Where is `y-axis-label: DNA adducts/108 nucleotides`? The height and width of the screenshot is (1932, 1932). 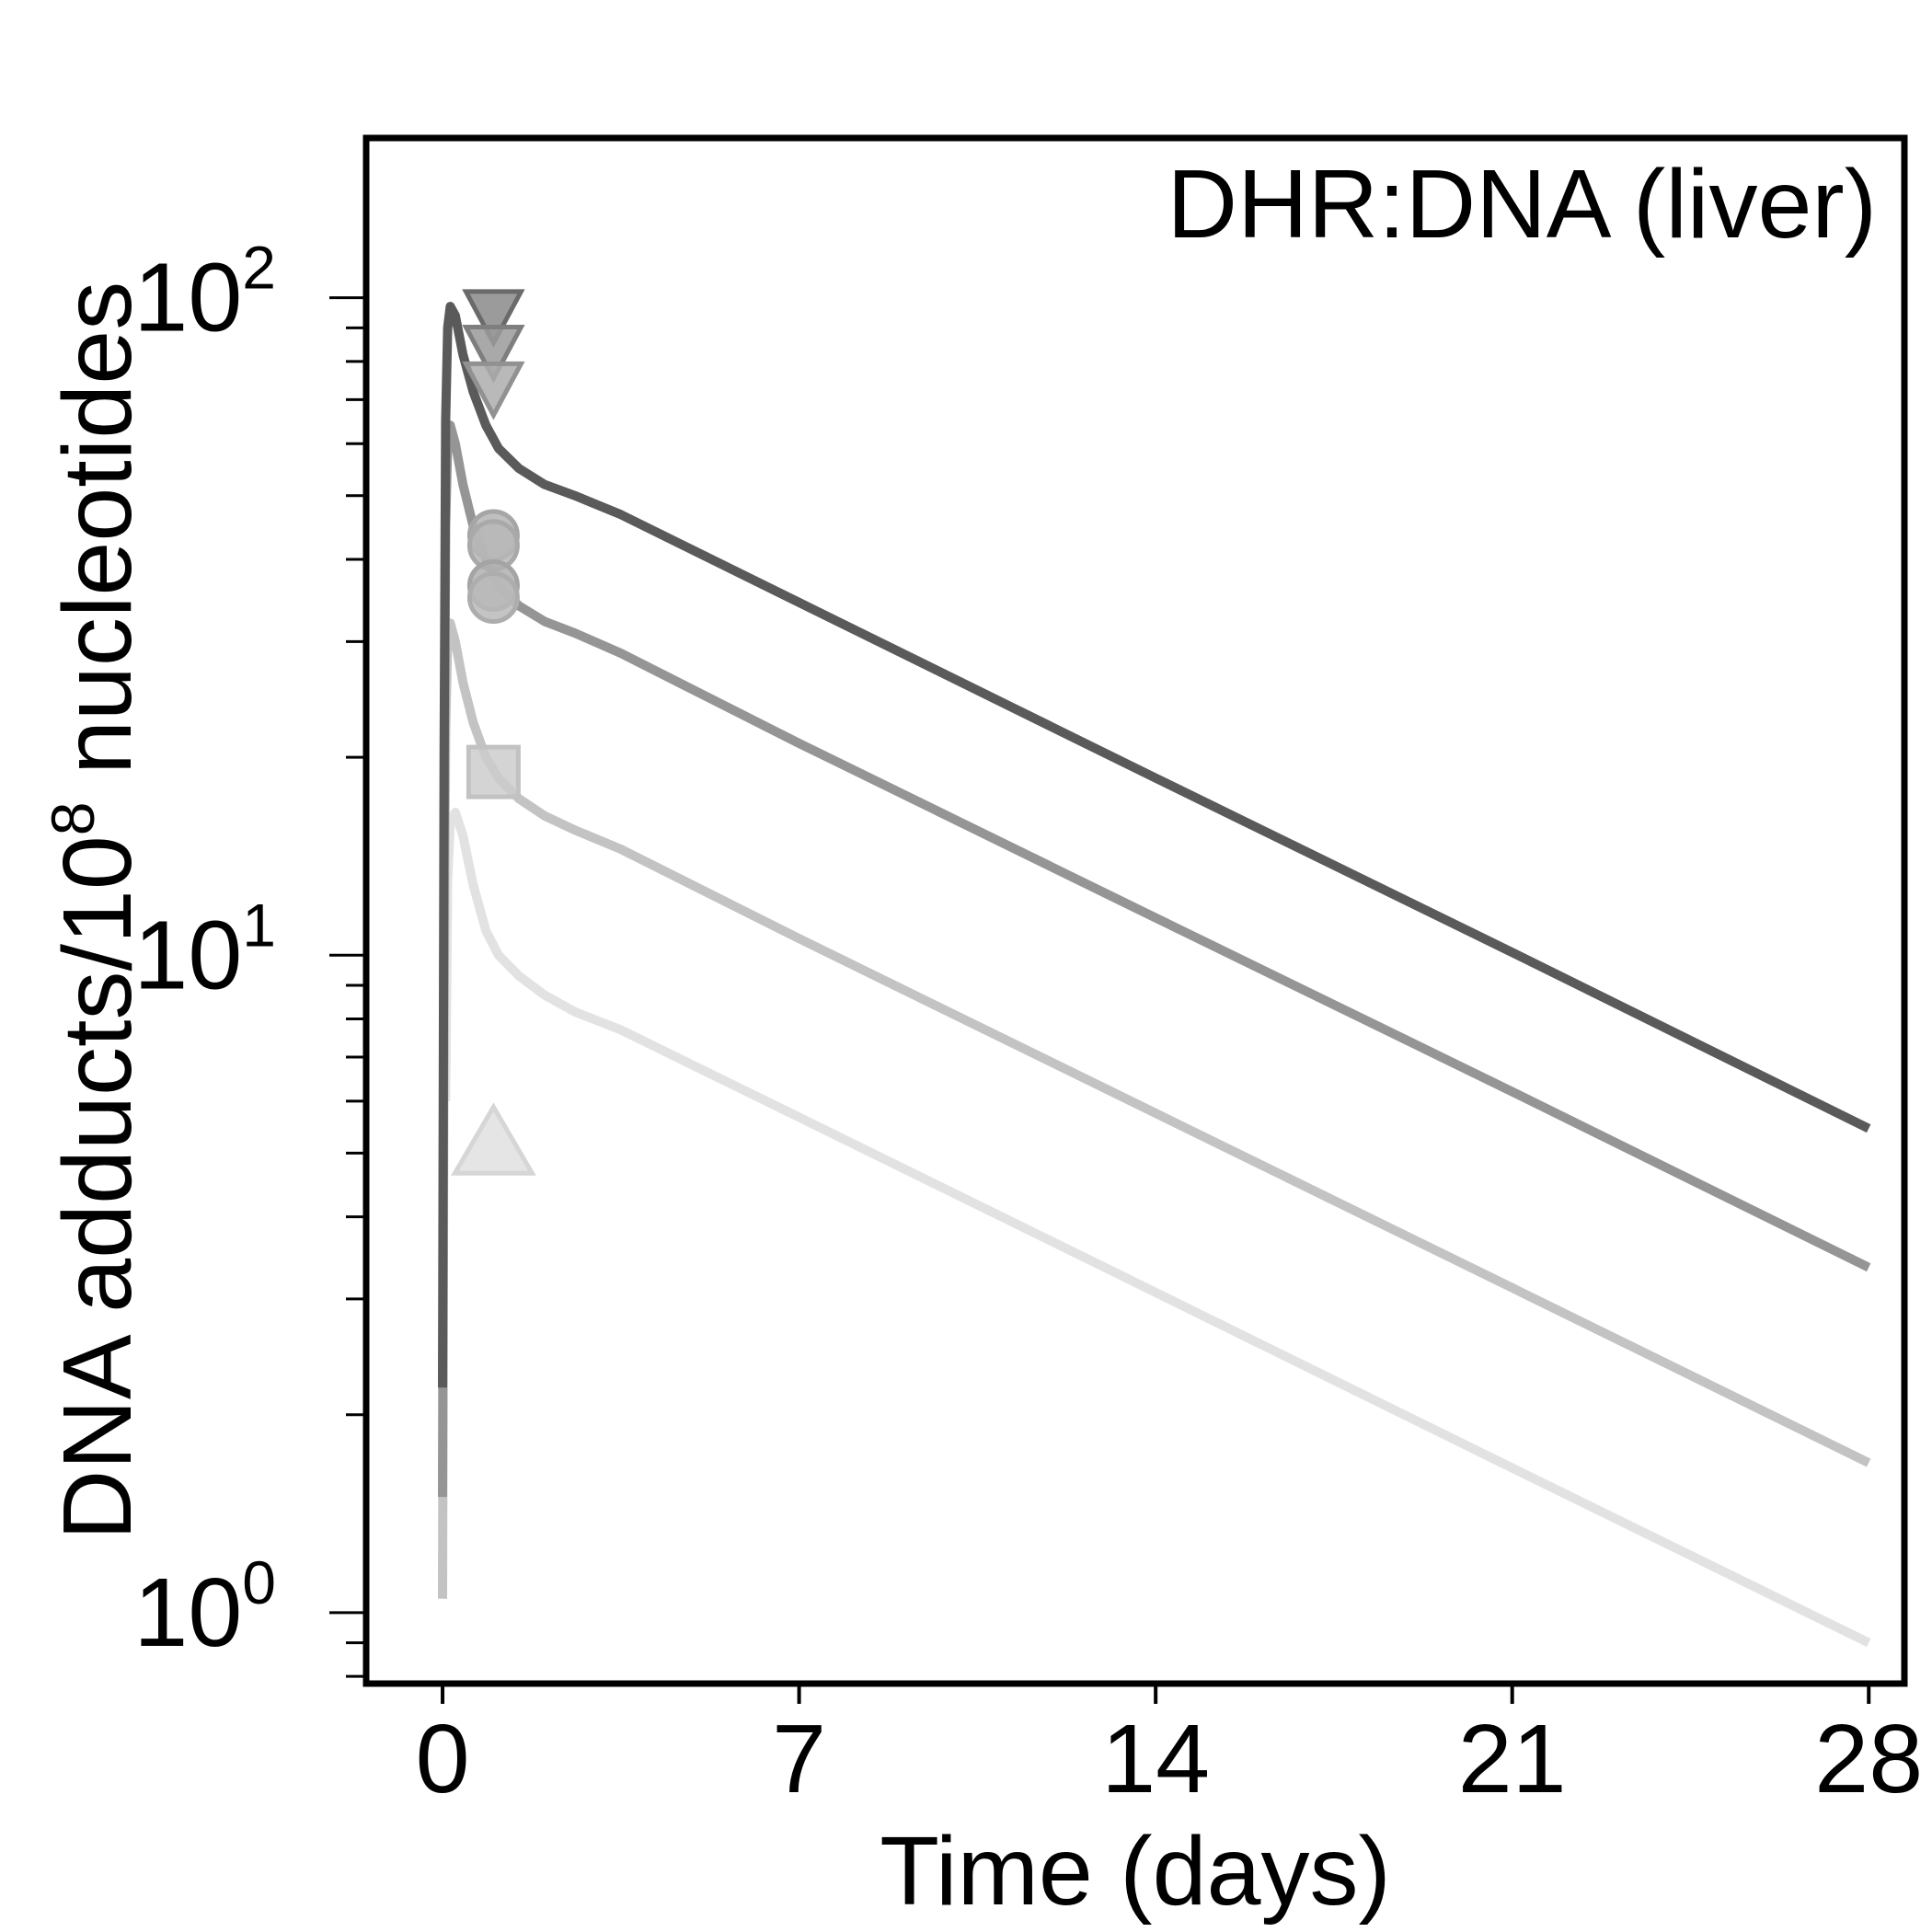 y-axis-label: DNA adducts/108 nucleotides is located at coordinates (95, 911).